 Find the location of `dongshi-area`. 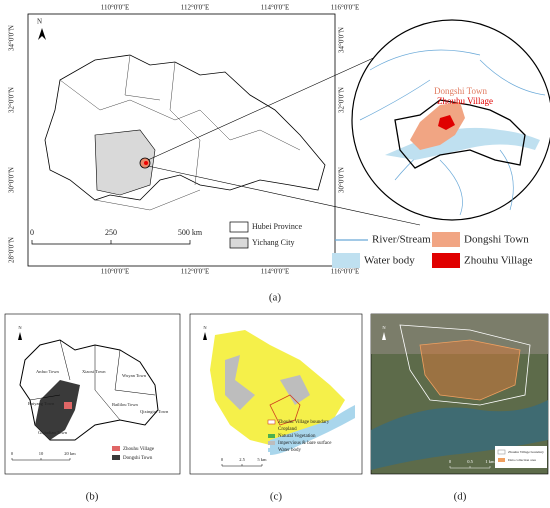

dongshi-area is located at coordinates (437, 126).